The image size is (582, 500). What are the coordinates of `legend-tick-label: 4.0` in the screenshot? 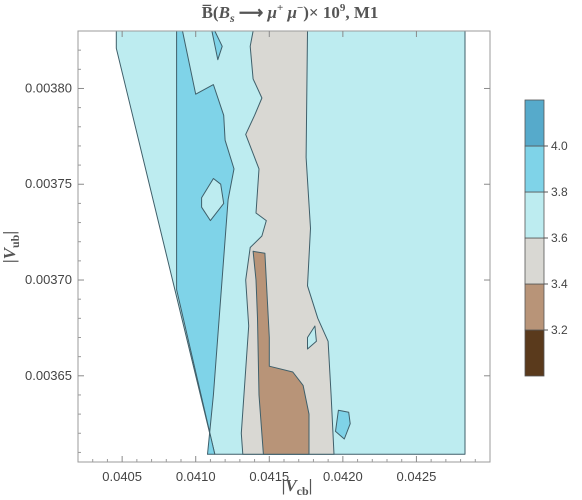 It's located at (559, 146).